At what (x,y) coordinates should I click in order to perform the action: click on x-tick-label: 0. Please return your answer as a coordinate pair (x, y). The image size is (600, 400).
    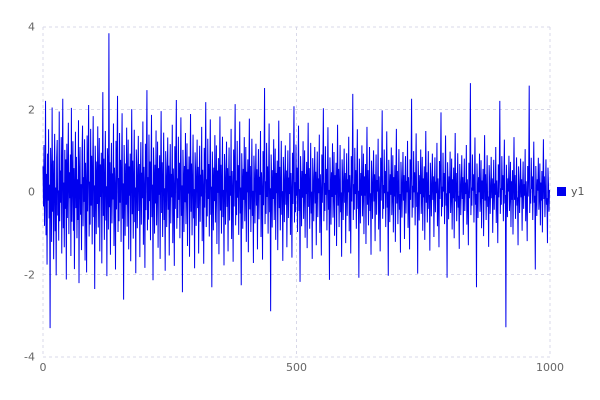
    Looking at the image, I should click on (43, 367).